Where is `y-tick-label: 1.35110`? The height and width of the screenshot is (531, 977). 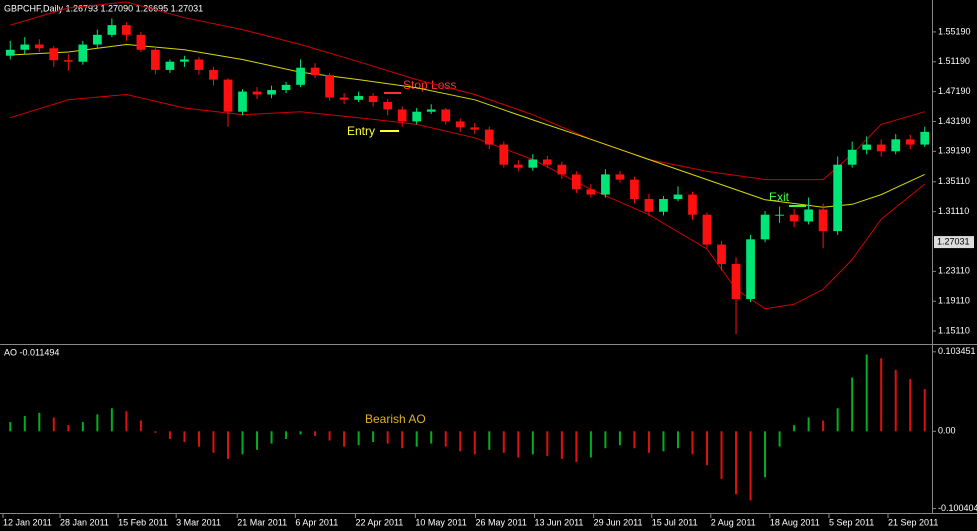 y-tick-label: 1.35110 is located at coordinates (954, 181).